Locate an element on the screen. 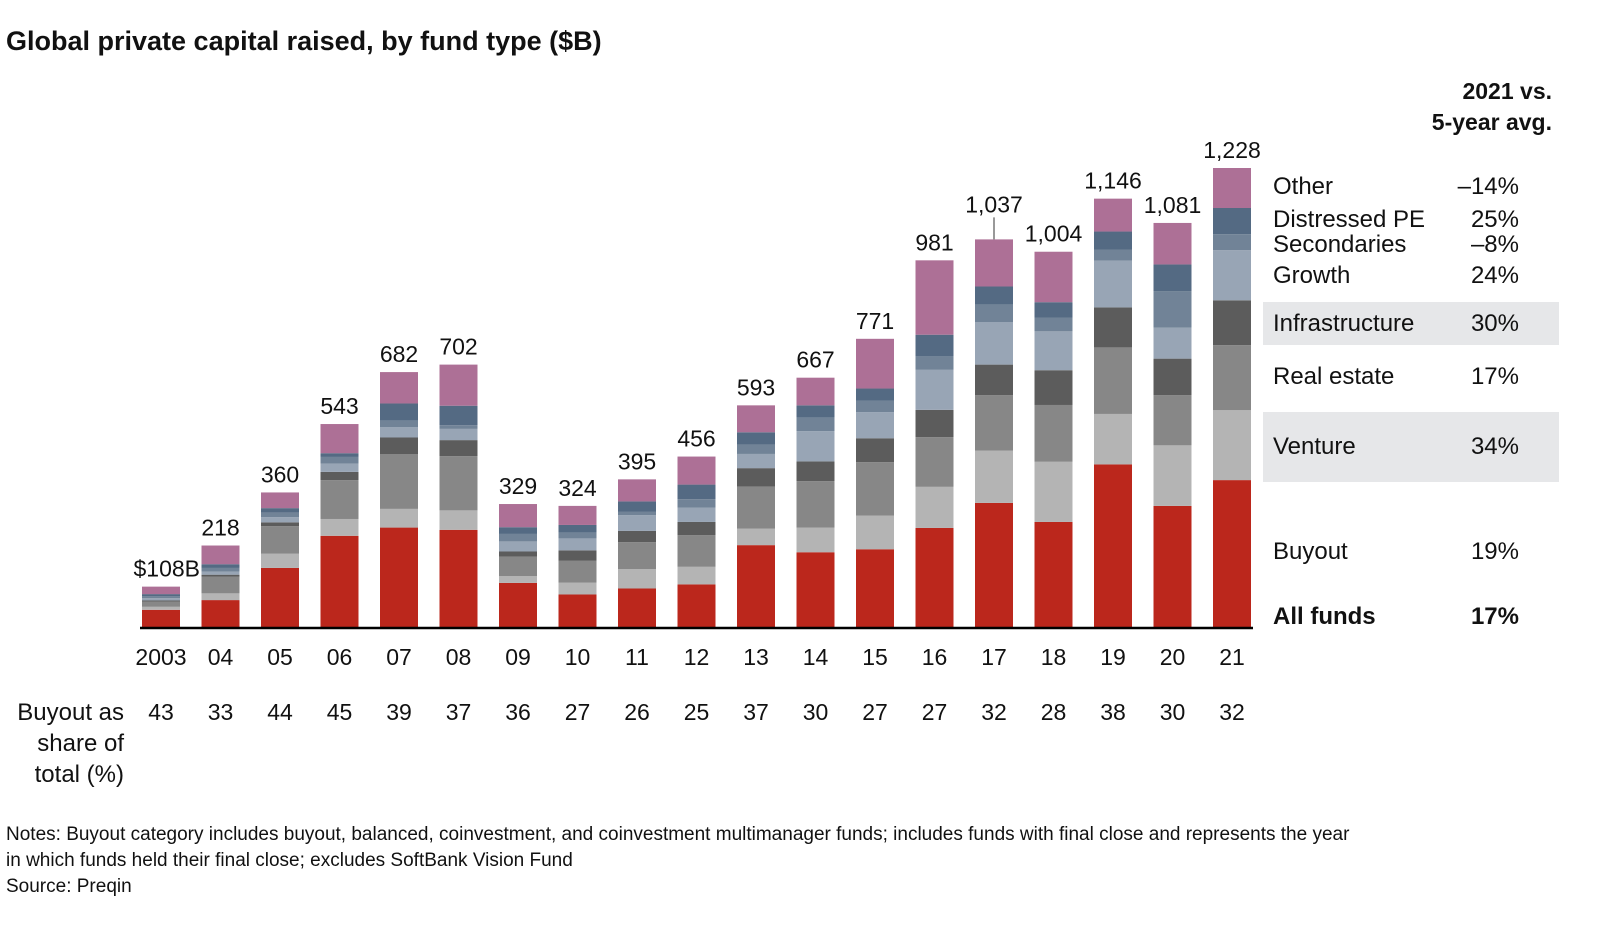 Image resolution: width=1600 pixels, height=932 pixels. buyout-share-value: 32 is located at coordinates (994, 712).